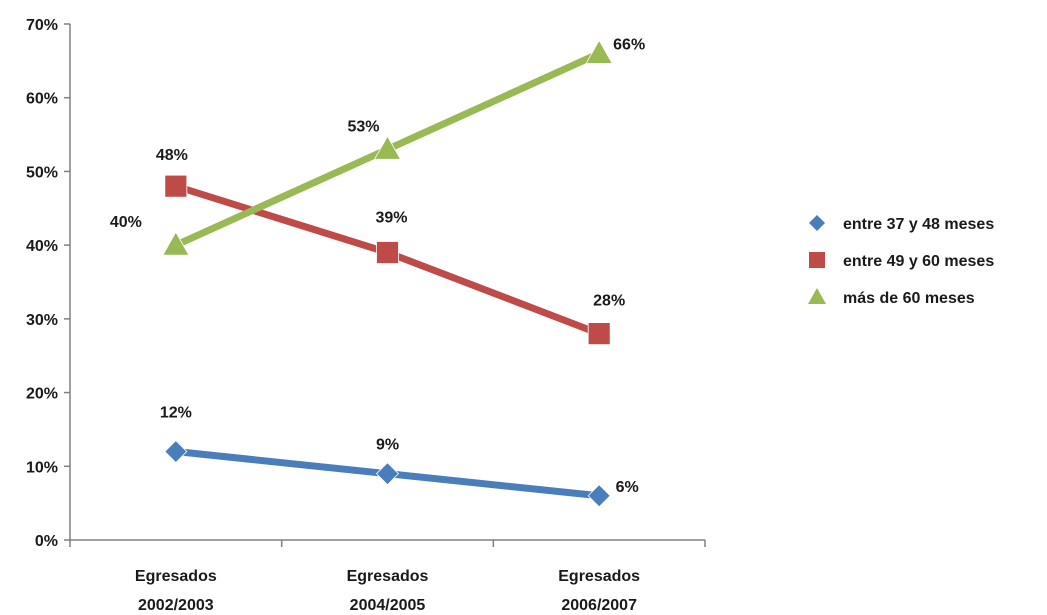  What do you see at coordinates (599, 605) in the screenshot?
I see `x-category-label-line: 2006/2007` at bounding box center [599, 605].